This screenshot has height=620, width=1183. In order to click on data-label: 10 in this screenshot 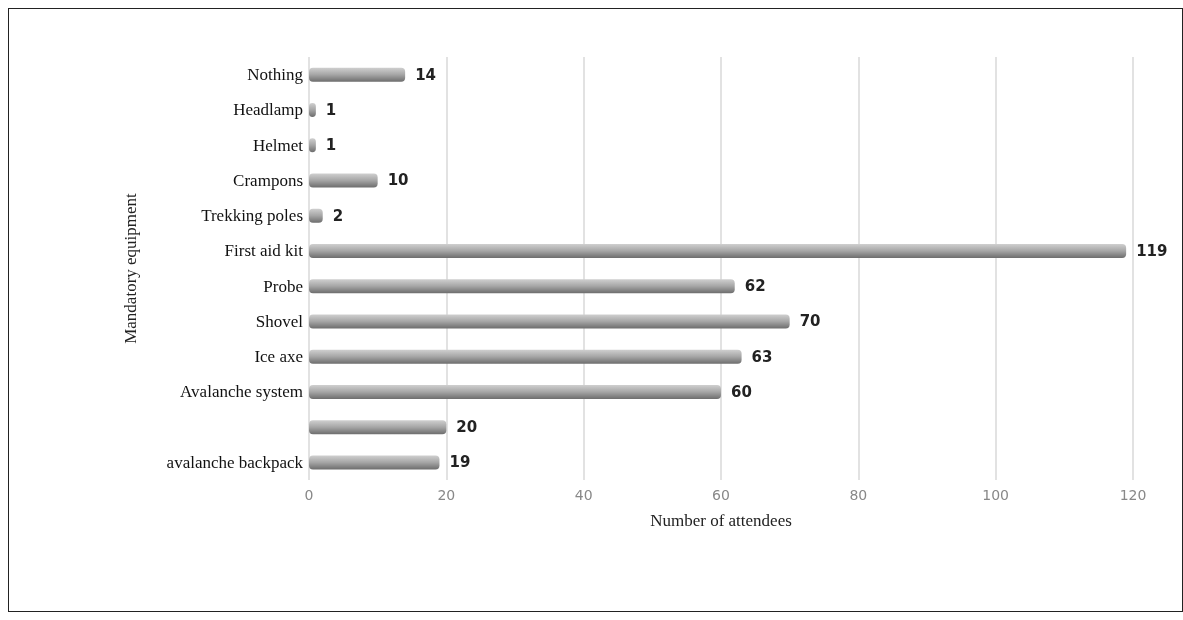, I will do `click(398, 180)`.